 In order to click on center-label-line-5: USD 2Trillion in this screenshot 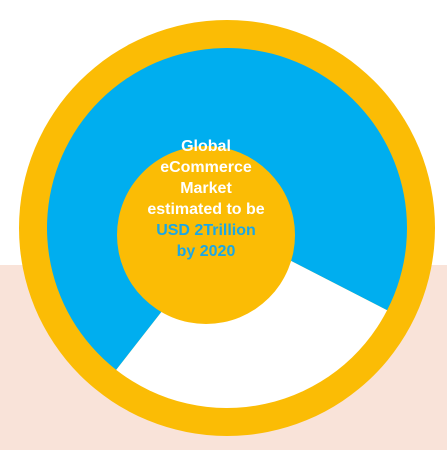, I will do `click(206, 230)`.